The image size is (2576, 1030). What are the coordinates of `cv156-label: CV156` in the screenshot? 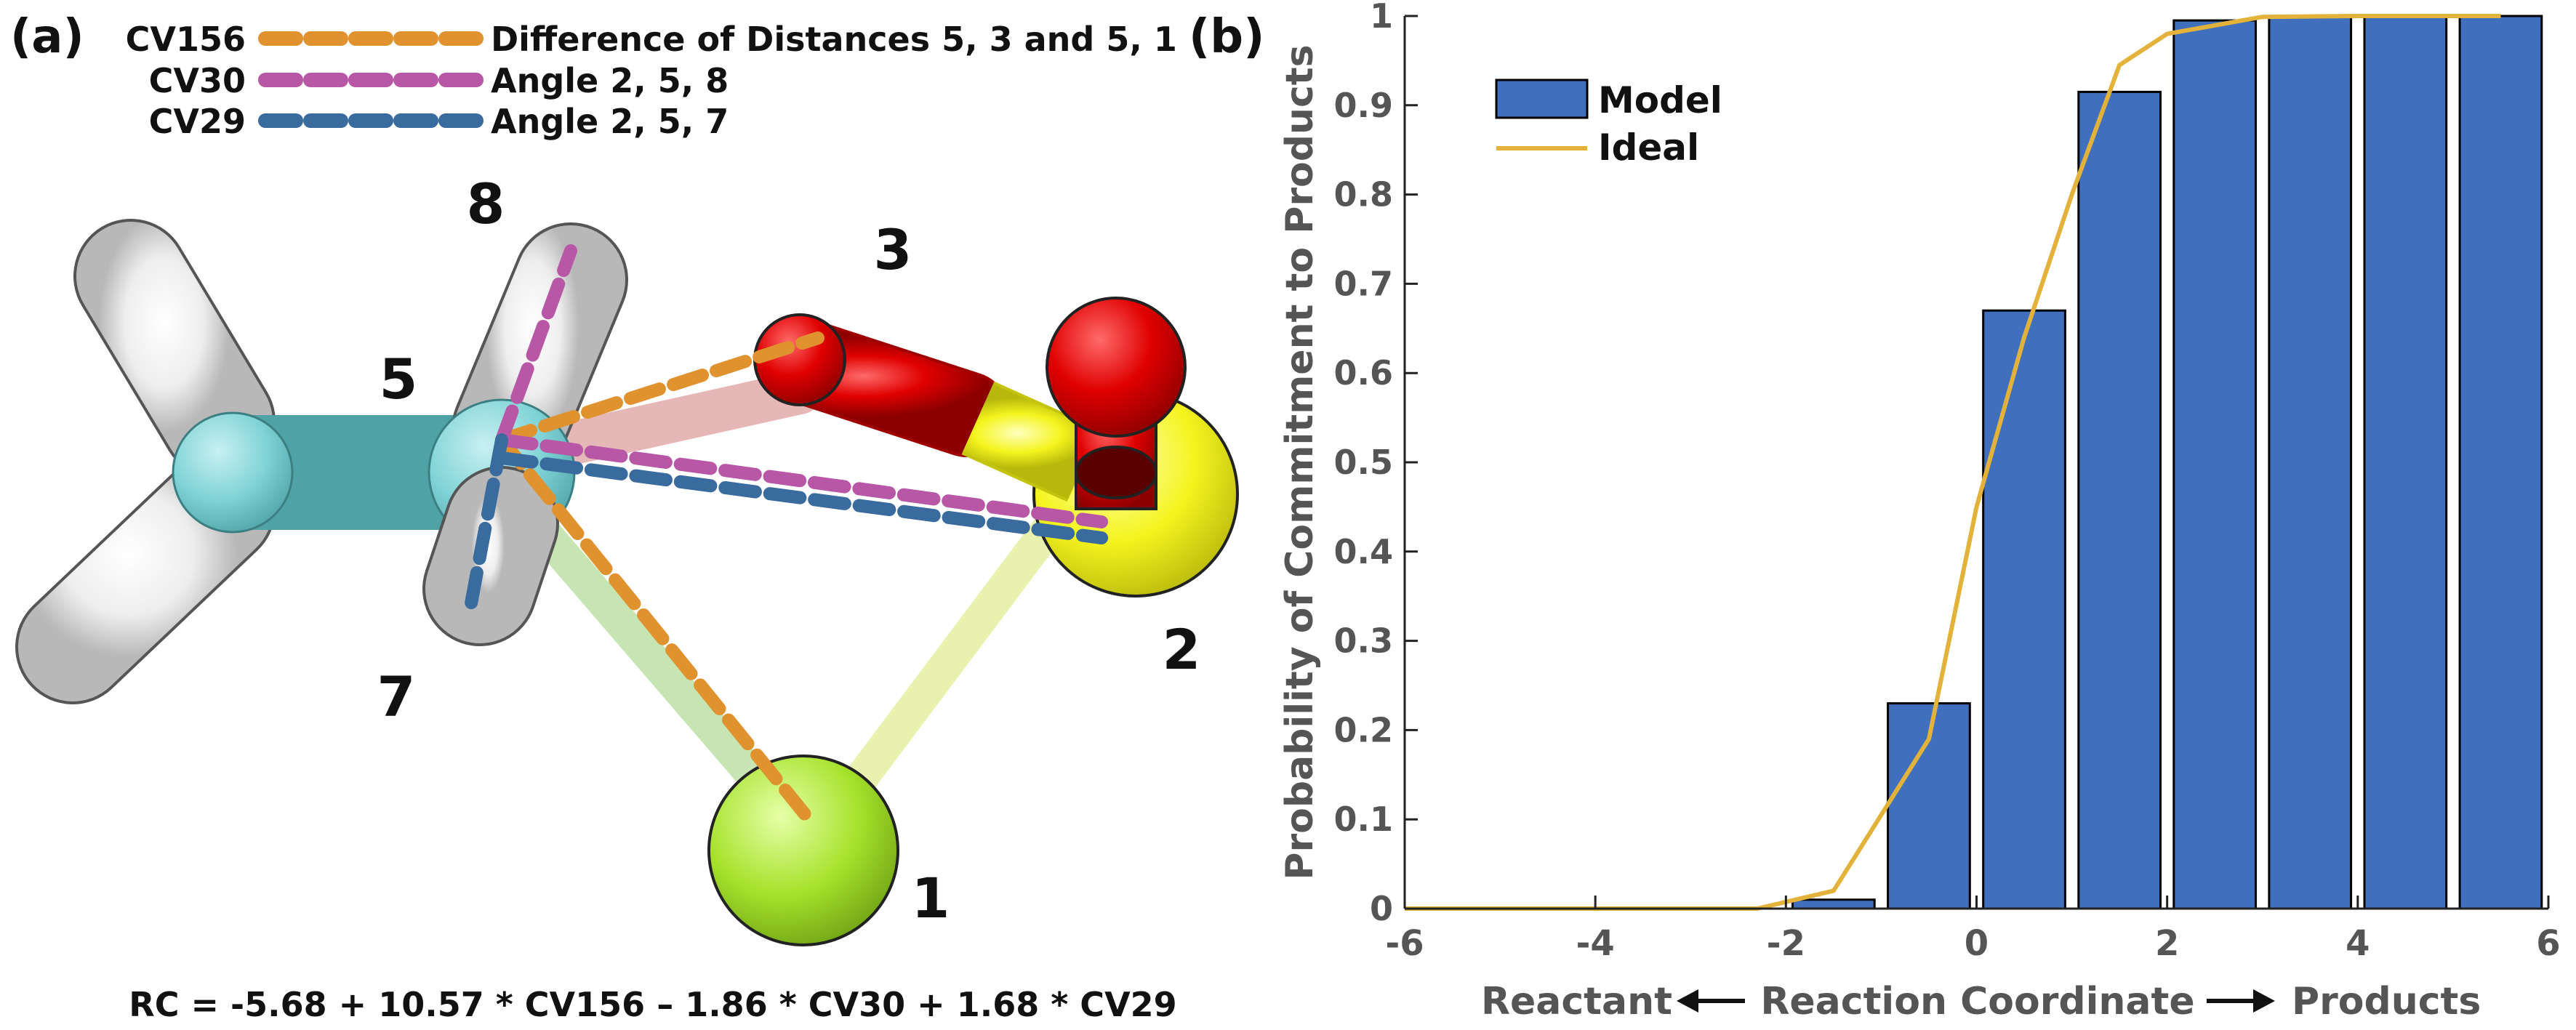 It's located at (186, 39).